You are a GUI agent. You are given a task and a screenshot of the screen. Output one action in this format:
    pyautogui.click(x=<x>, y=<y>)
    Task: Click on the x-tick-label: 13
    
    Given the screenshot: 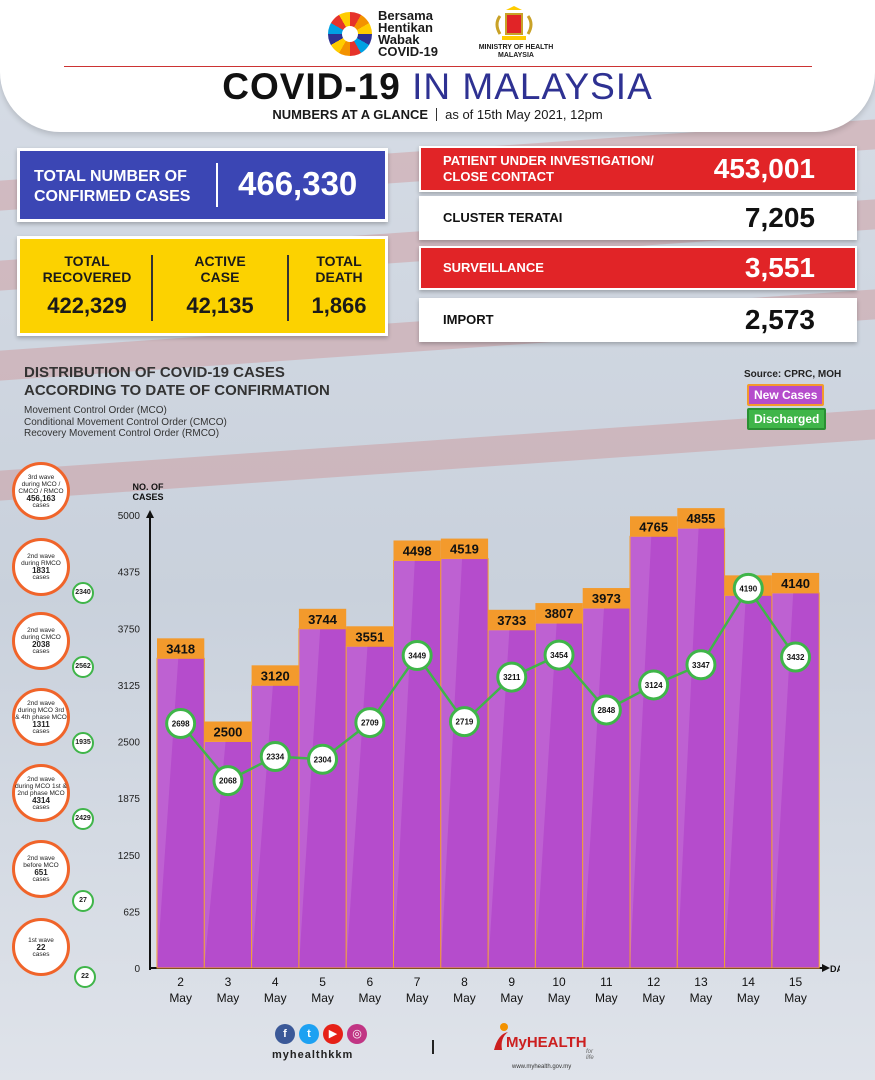 What is the action you would take?
    pyautogui.click(x=701, y=982)
    